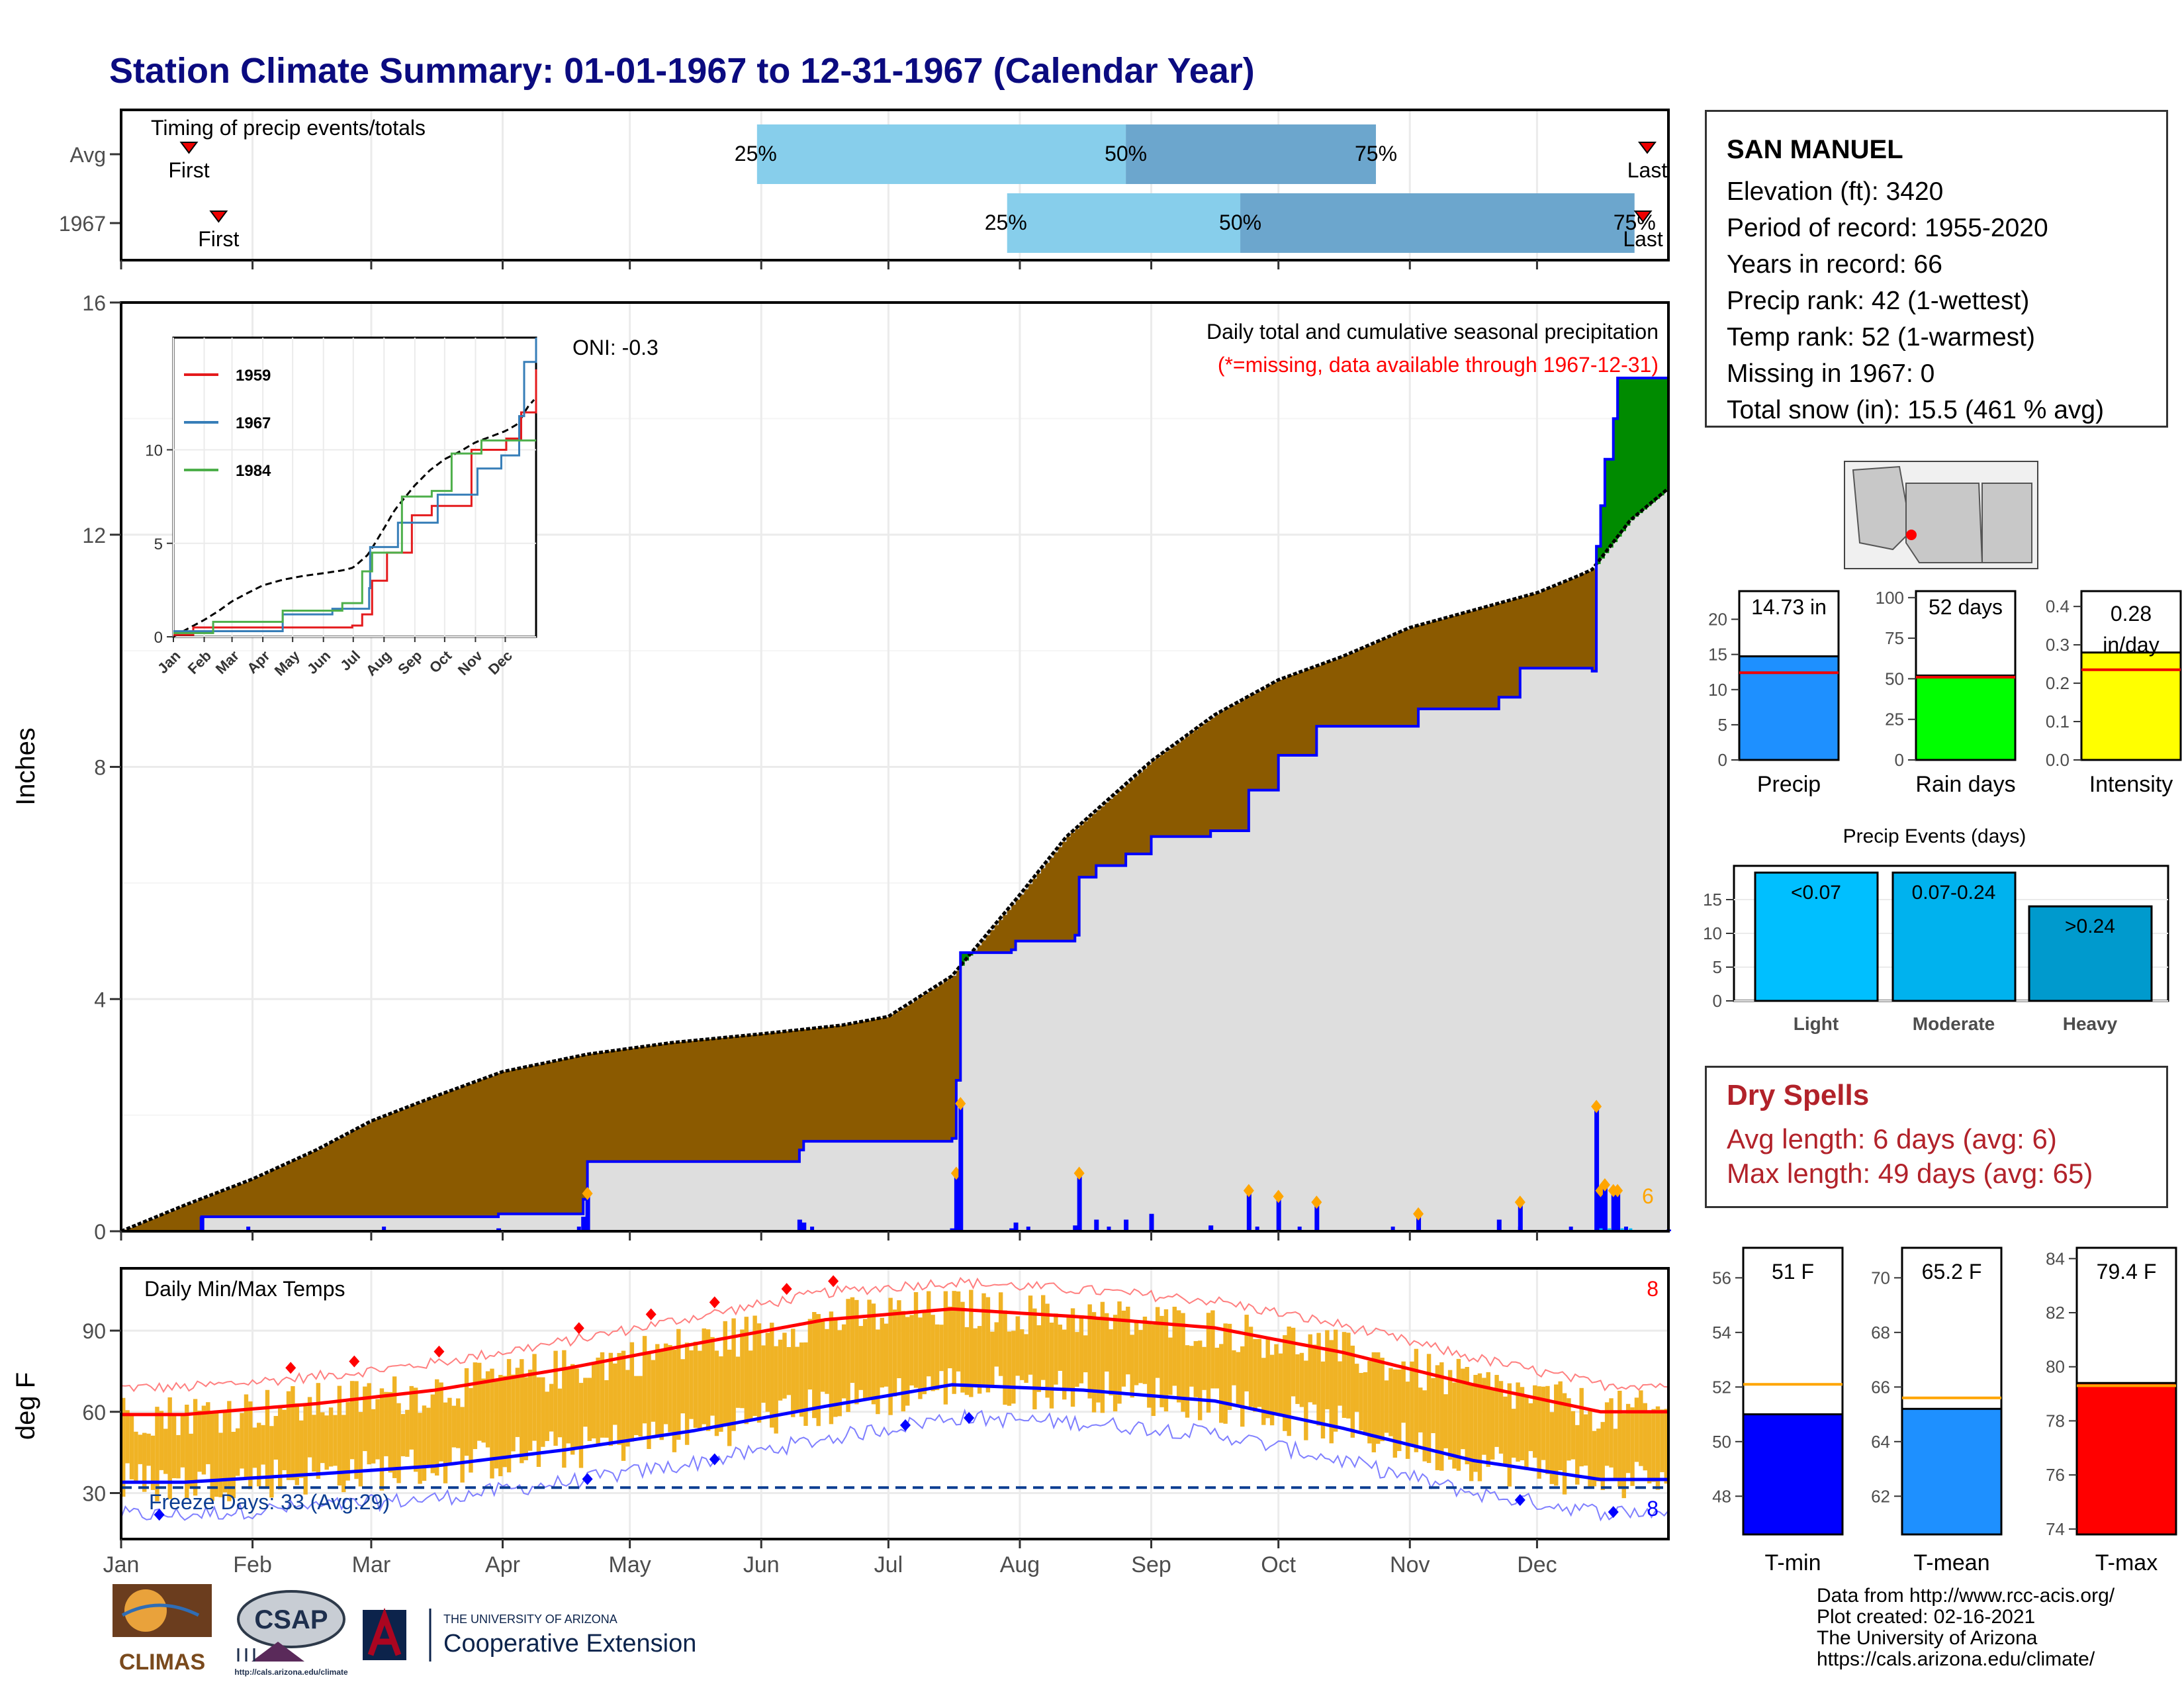 The image size is (2184, 1688). I want to click on record-low-marker-icon, so click(1519, 1499).